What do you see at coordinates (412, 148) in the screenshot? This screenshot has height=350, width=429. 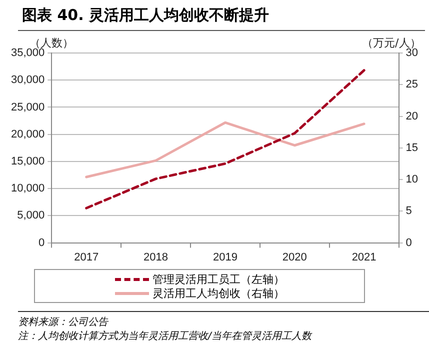 I see `y2-tick-label: 15` at bounding box center [412, 148].